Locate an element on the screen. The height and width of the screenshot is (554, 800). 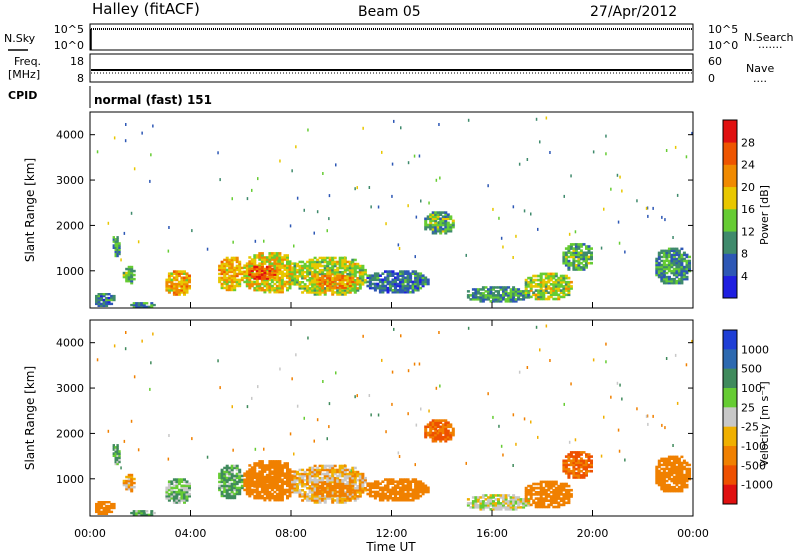
power-color-swatch is located at coordinates (730, 220).